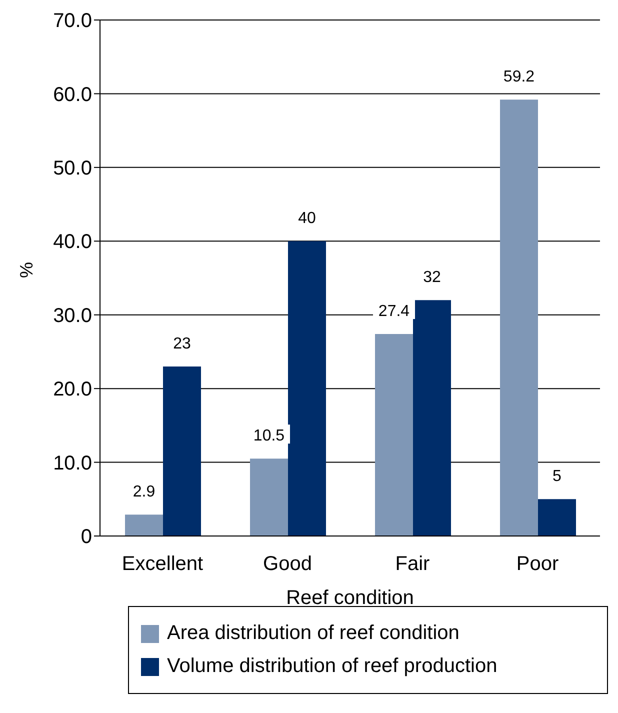 The height and width of the screenshot is (713, 618). Describe the element at coordinates (394, 311) in the screenshot. I see `data-label: 27.4` at that location.